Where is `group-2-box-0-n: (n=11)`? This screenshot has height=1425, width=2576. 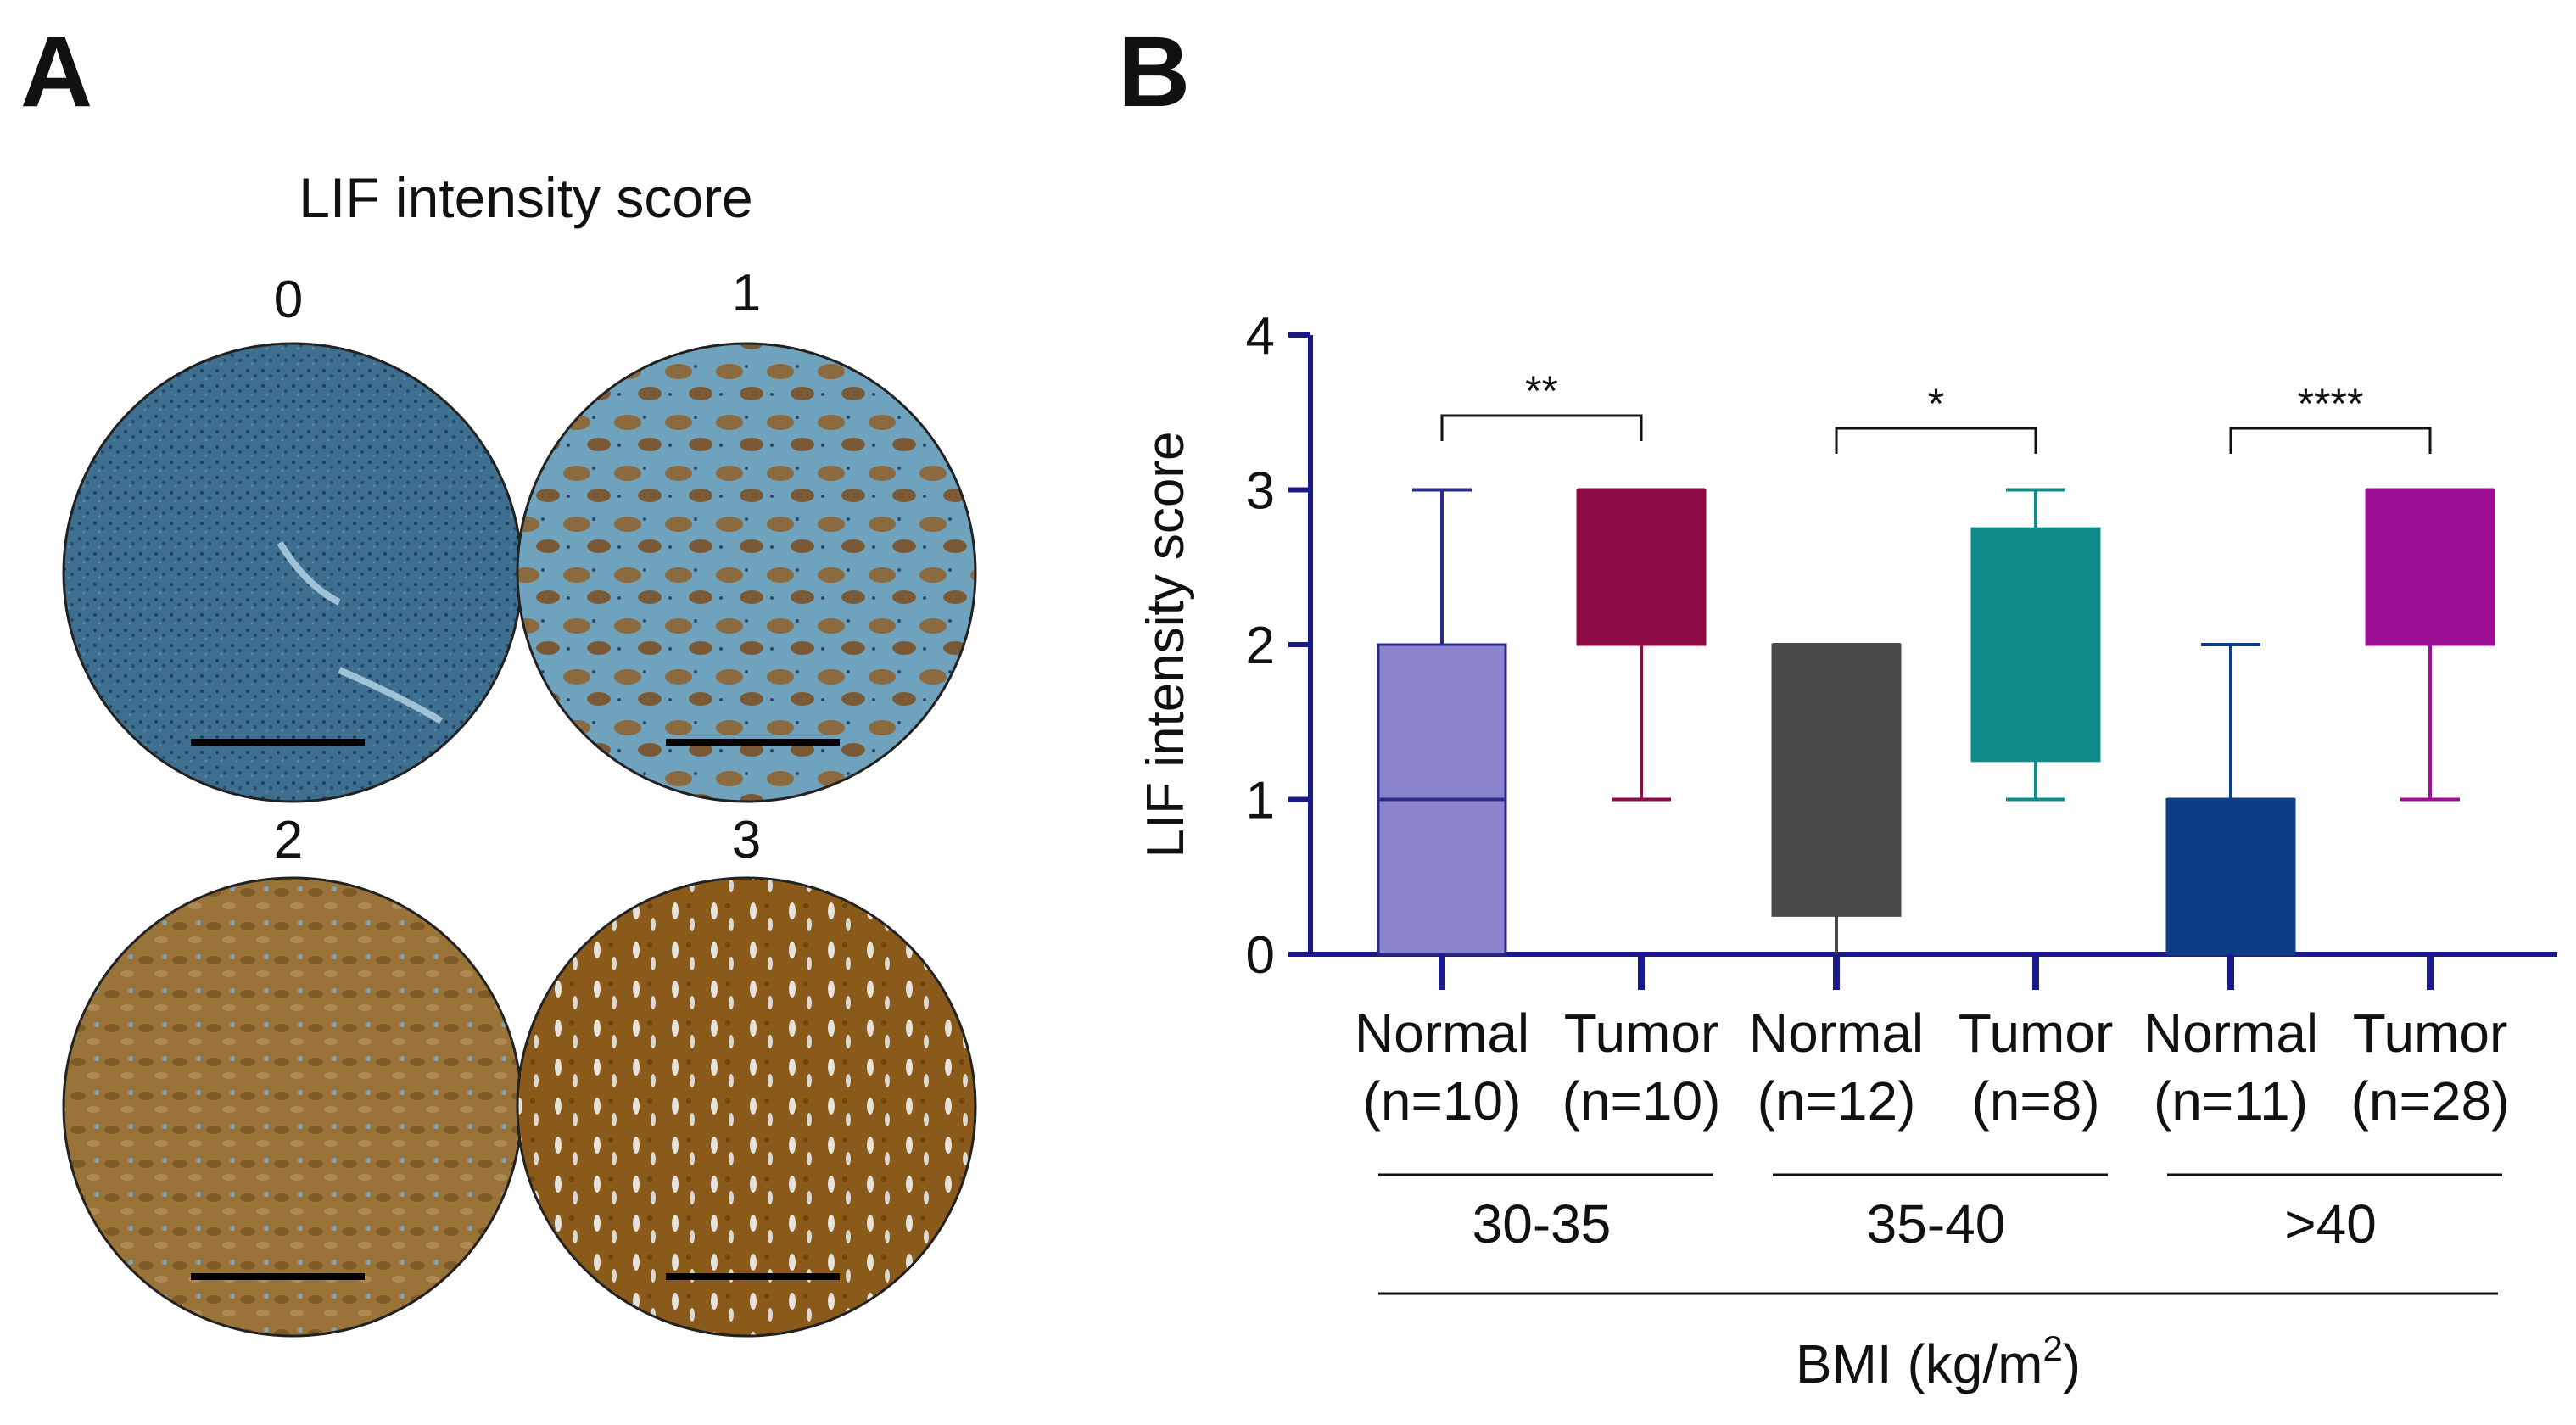
group-2-box-0-n: (n=11) is located at coordinates (2231, 1101).